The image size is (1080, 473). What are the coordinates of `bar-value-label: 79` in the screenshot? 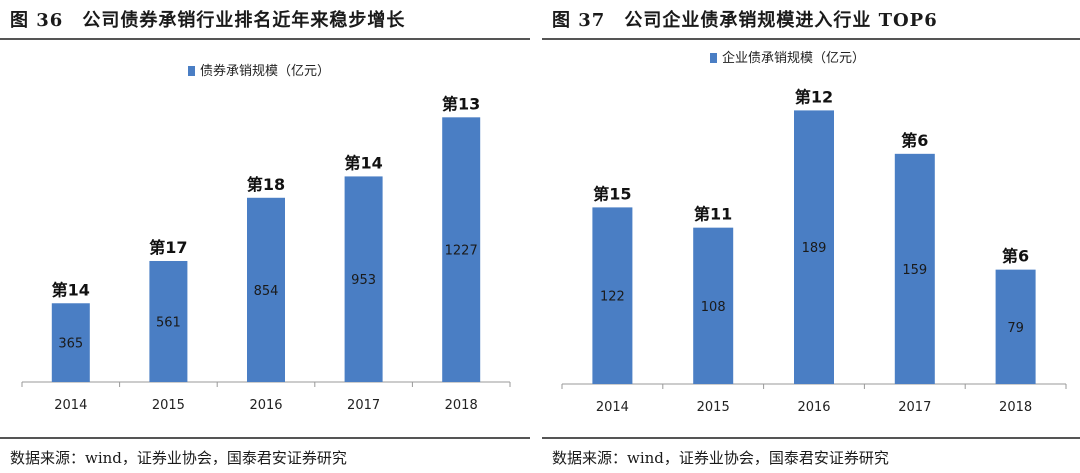 It's located at (1015, 328).